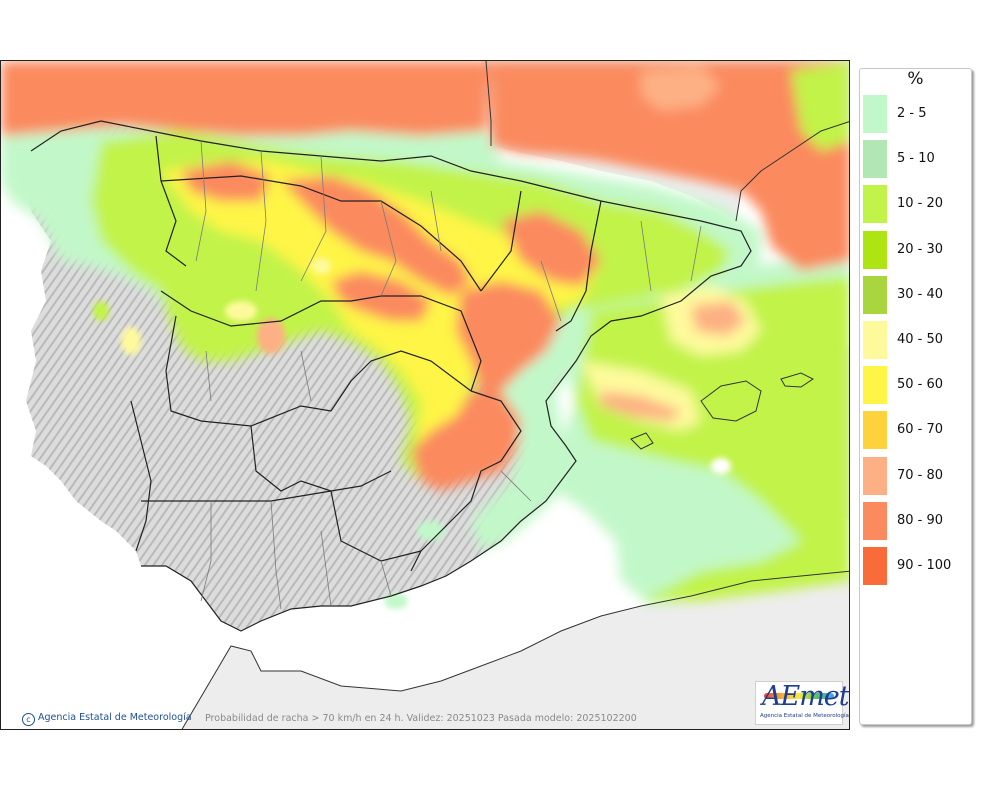 The height and width of the screenshot is (790, 1000). Describe the element at coordinates (804, 716) in the screenshot. I see `logo-subtext: Agencia Estatal de Meteorología` at that location.